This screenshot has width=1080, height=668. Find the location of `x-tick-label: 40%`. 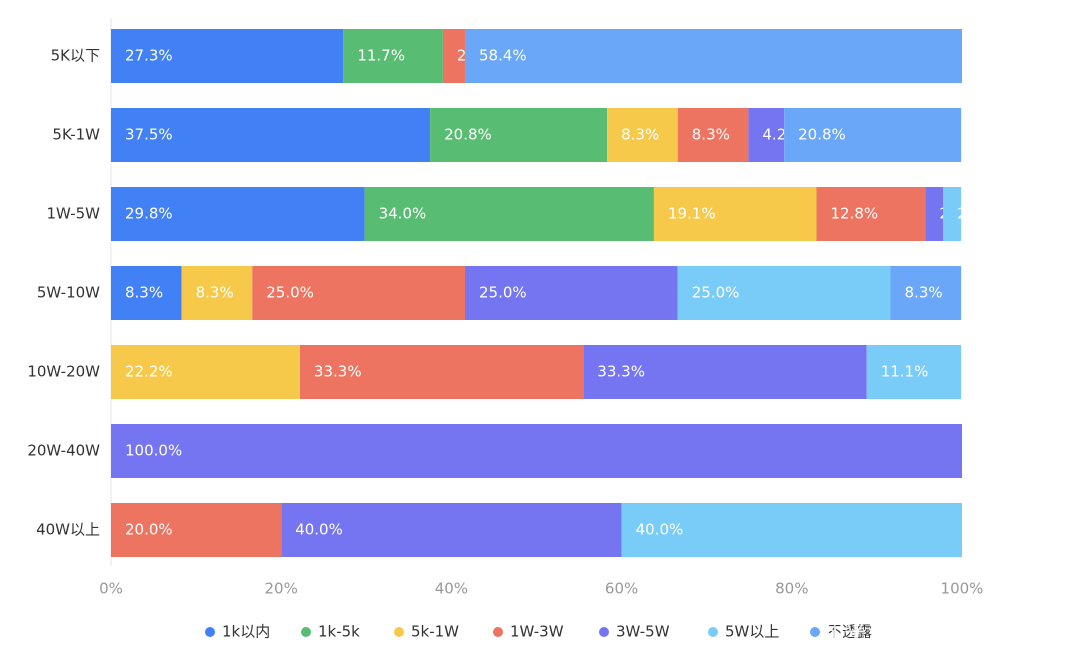

x-tick-label: 40% is located at coordinates (451, 589).